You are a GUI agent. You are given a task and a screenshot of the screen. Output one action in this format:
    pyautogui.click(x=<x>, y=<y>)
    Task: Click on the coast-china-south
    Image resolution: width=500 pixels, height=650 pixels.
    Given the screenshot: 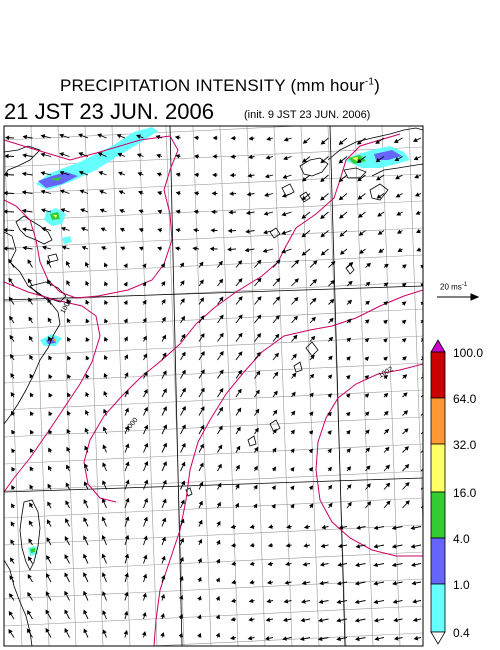 What is the action you would take?
    pyautogui.click(x=18, y=602)
    